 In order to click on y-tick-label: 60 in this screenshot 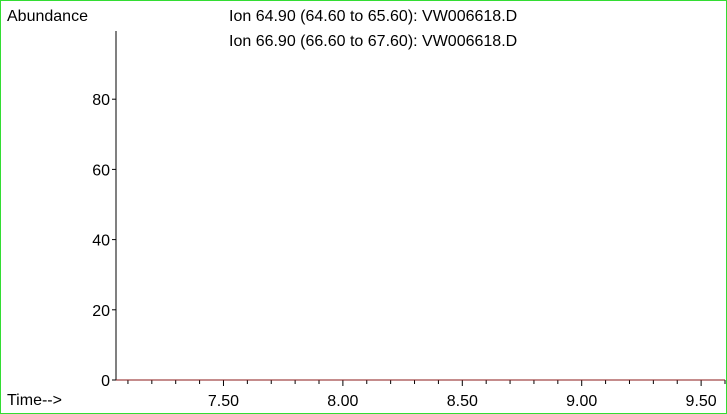, I will do `click(101, 170)`.